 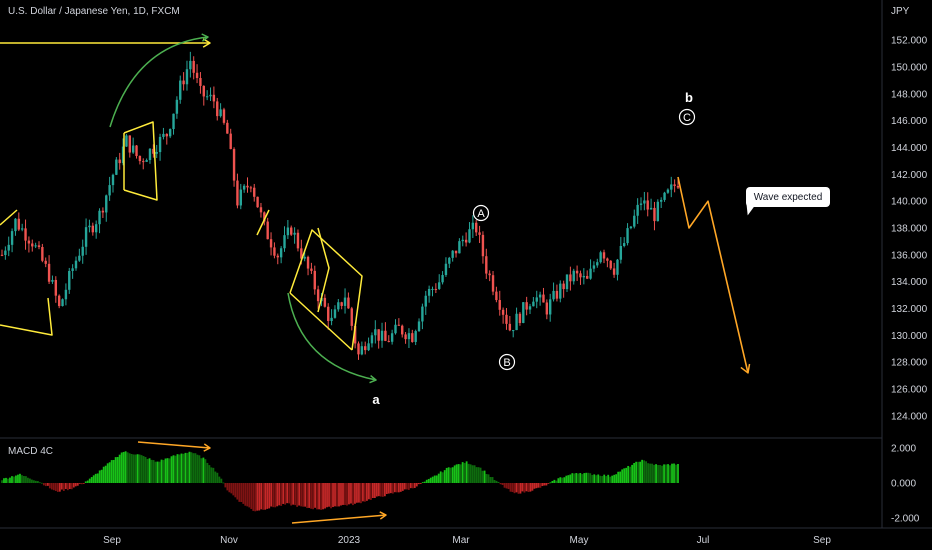 What do you see at coordinates (909, 67) in the screenshot?
I see `price-tick-label: 150.000` at bounding box center [909, 67].